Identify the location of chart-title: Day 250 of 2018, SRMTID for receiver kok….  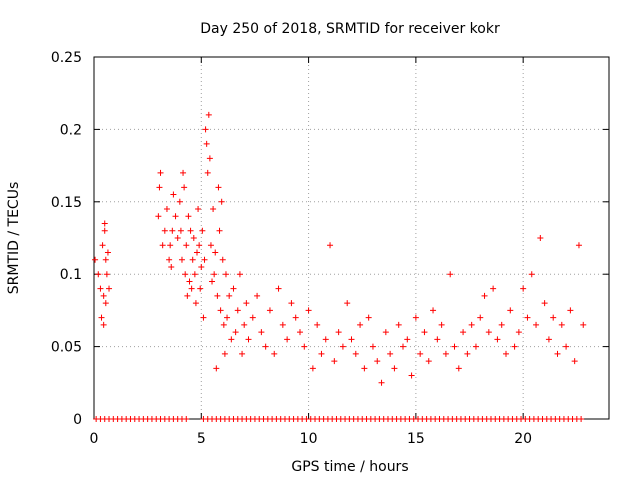
(350, 29).